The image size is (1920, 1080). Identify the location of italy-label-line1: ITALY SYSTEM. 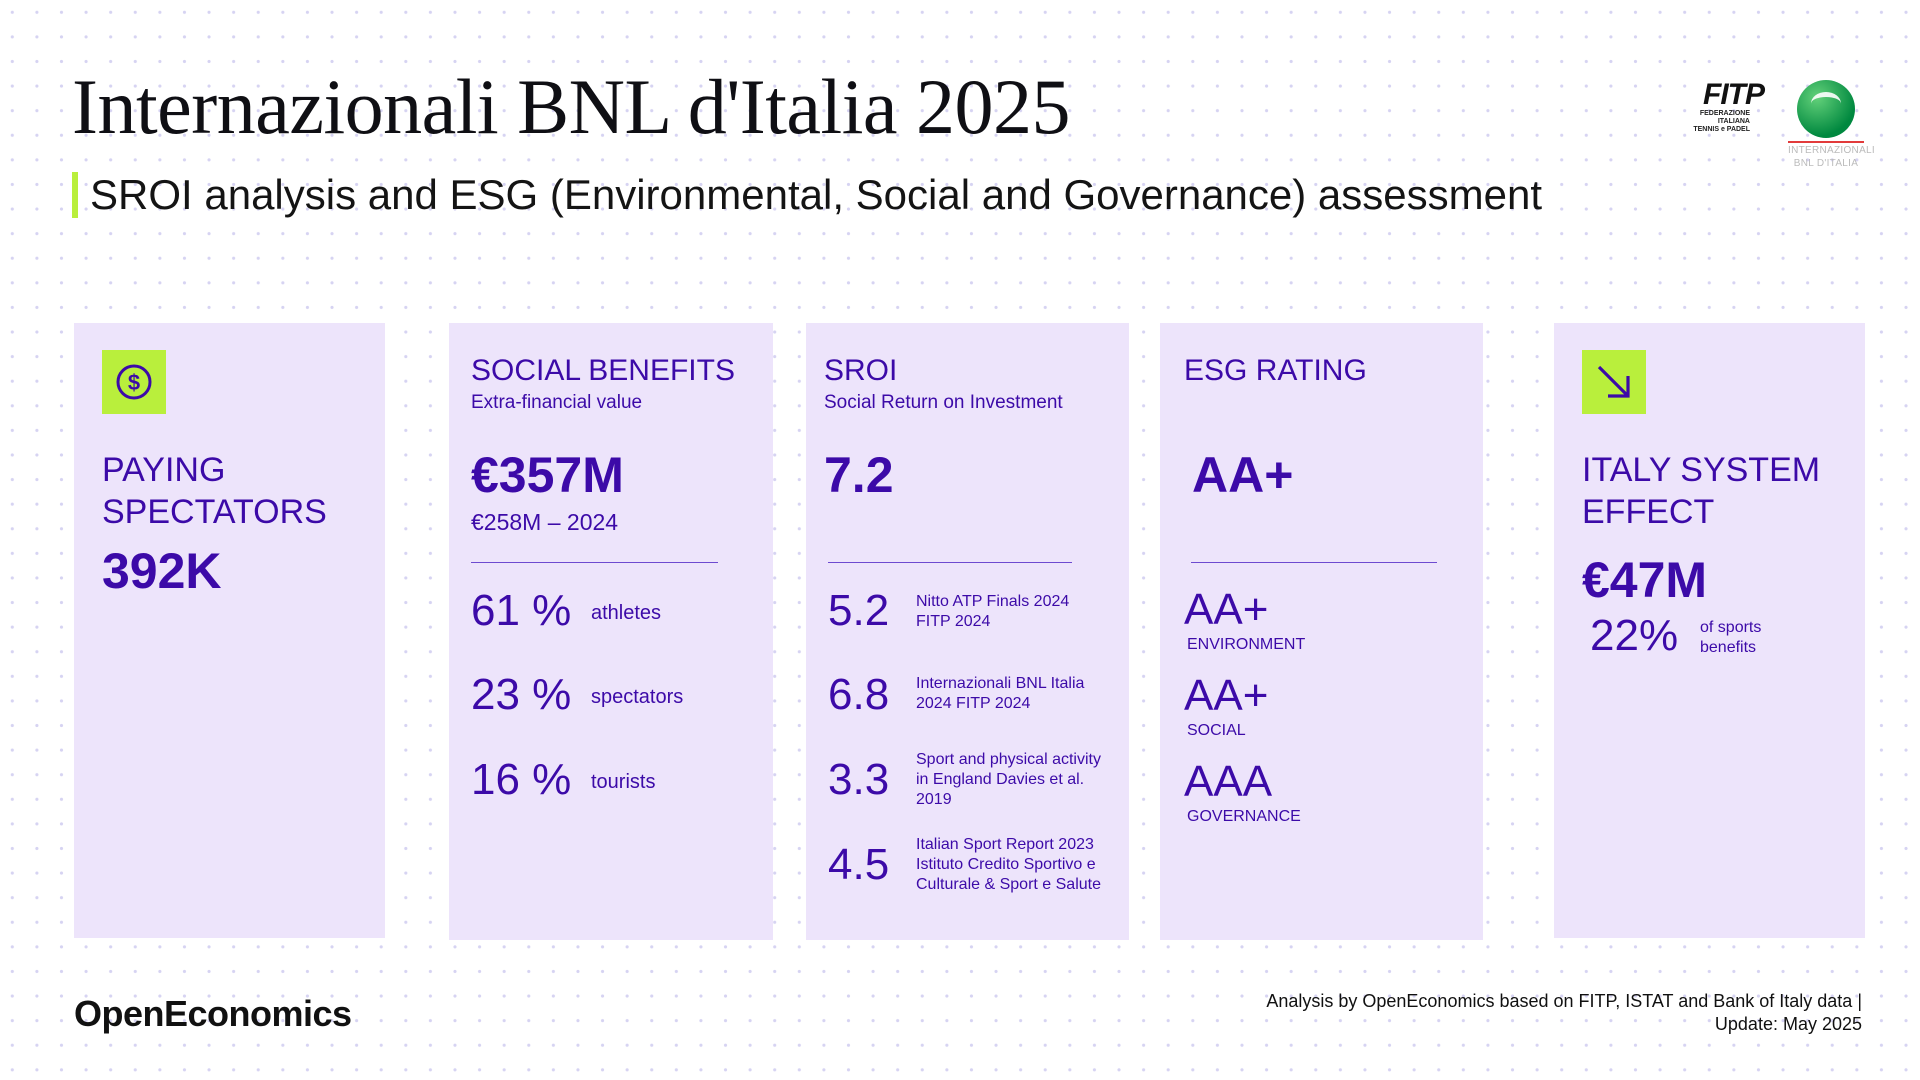
(1701, 470).